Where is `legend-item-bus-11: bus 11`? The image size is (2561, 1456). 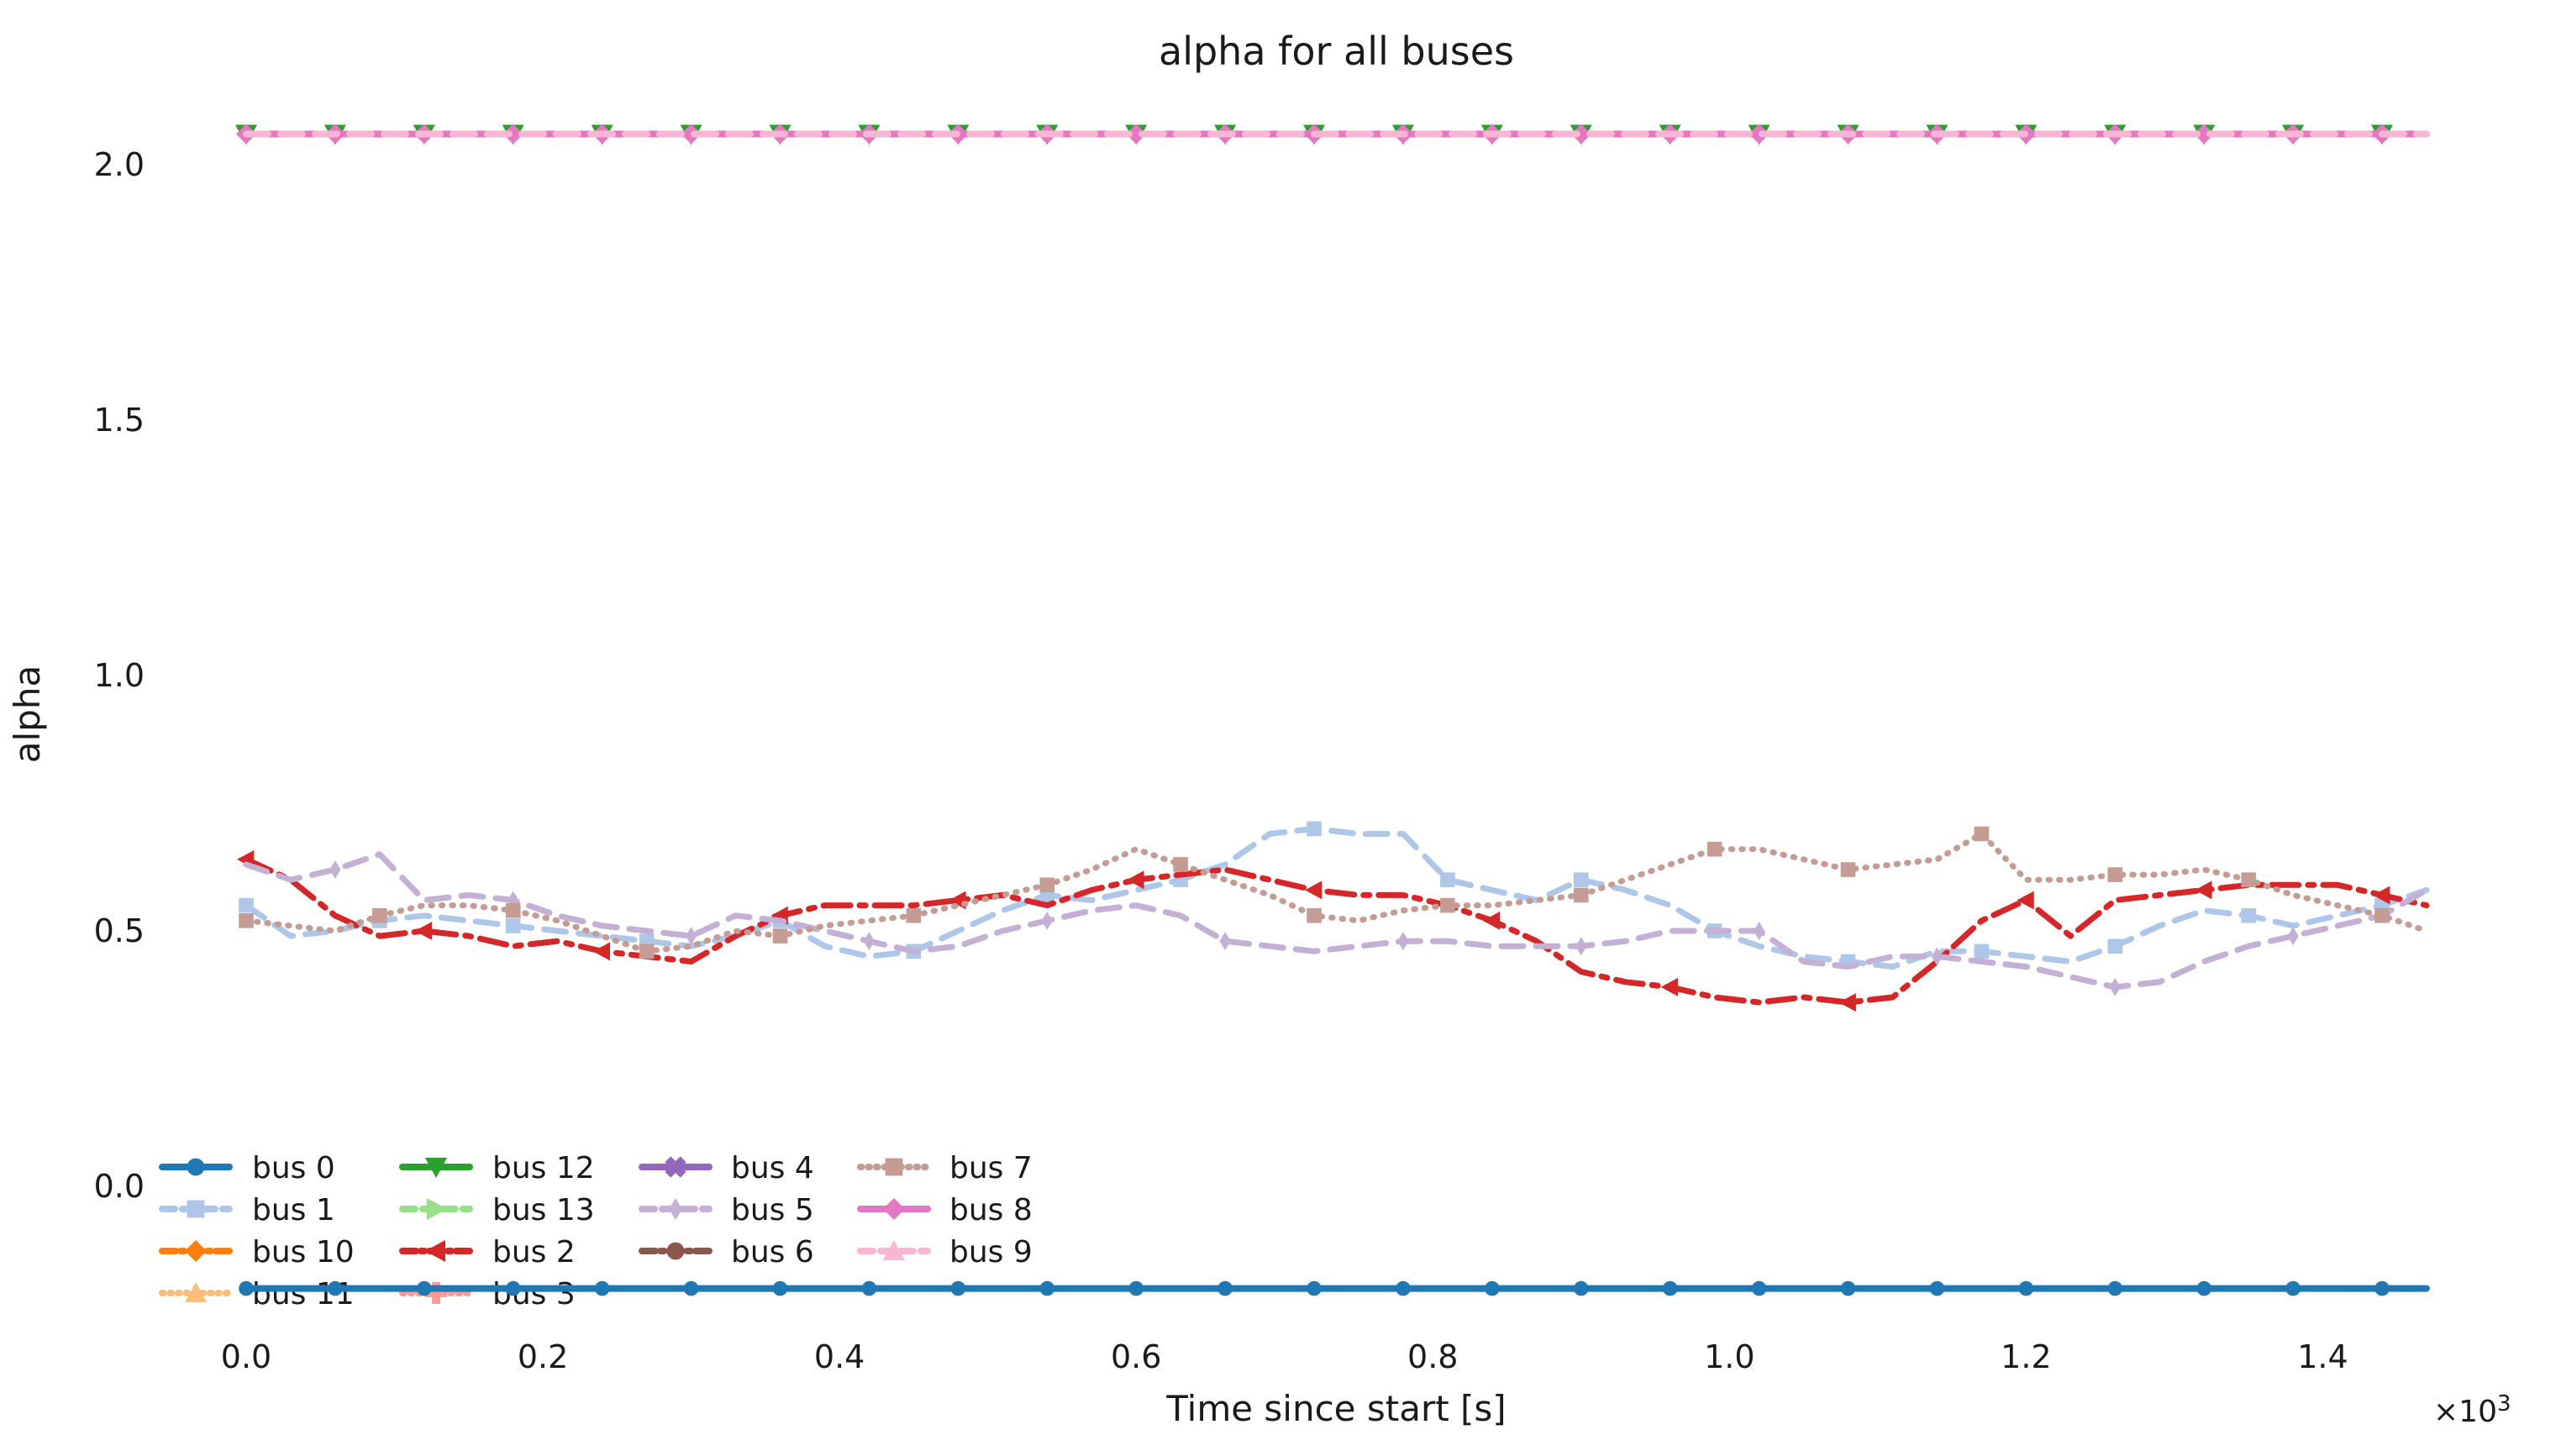 legend-item-bus-11: bus 11 is located at coordinates (257, 1294).